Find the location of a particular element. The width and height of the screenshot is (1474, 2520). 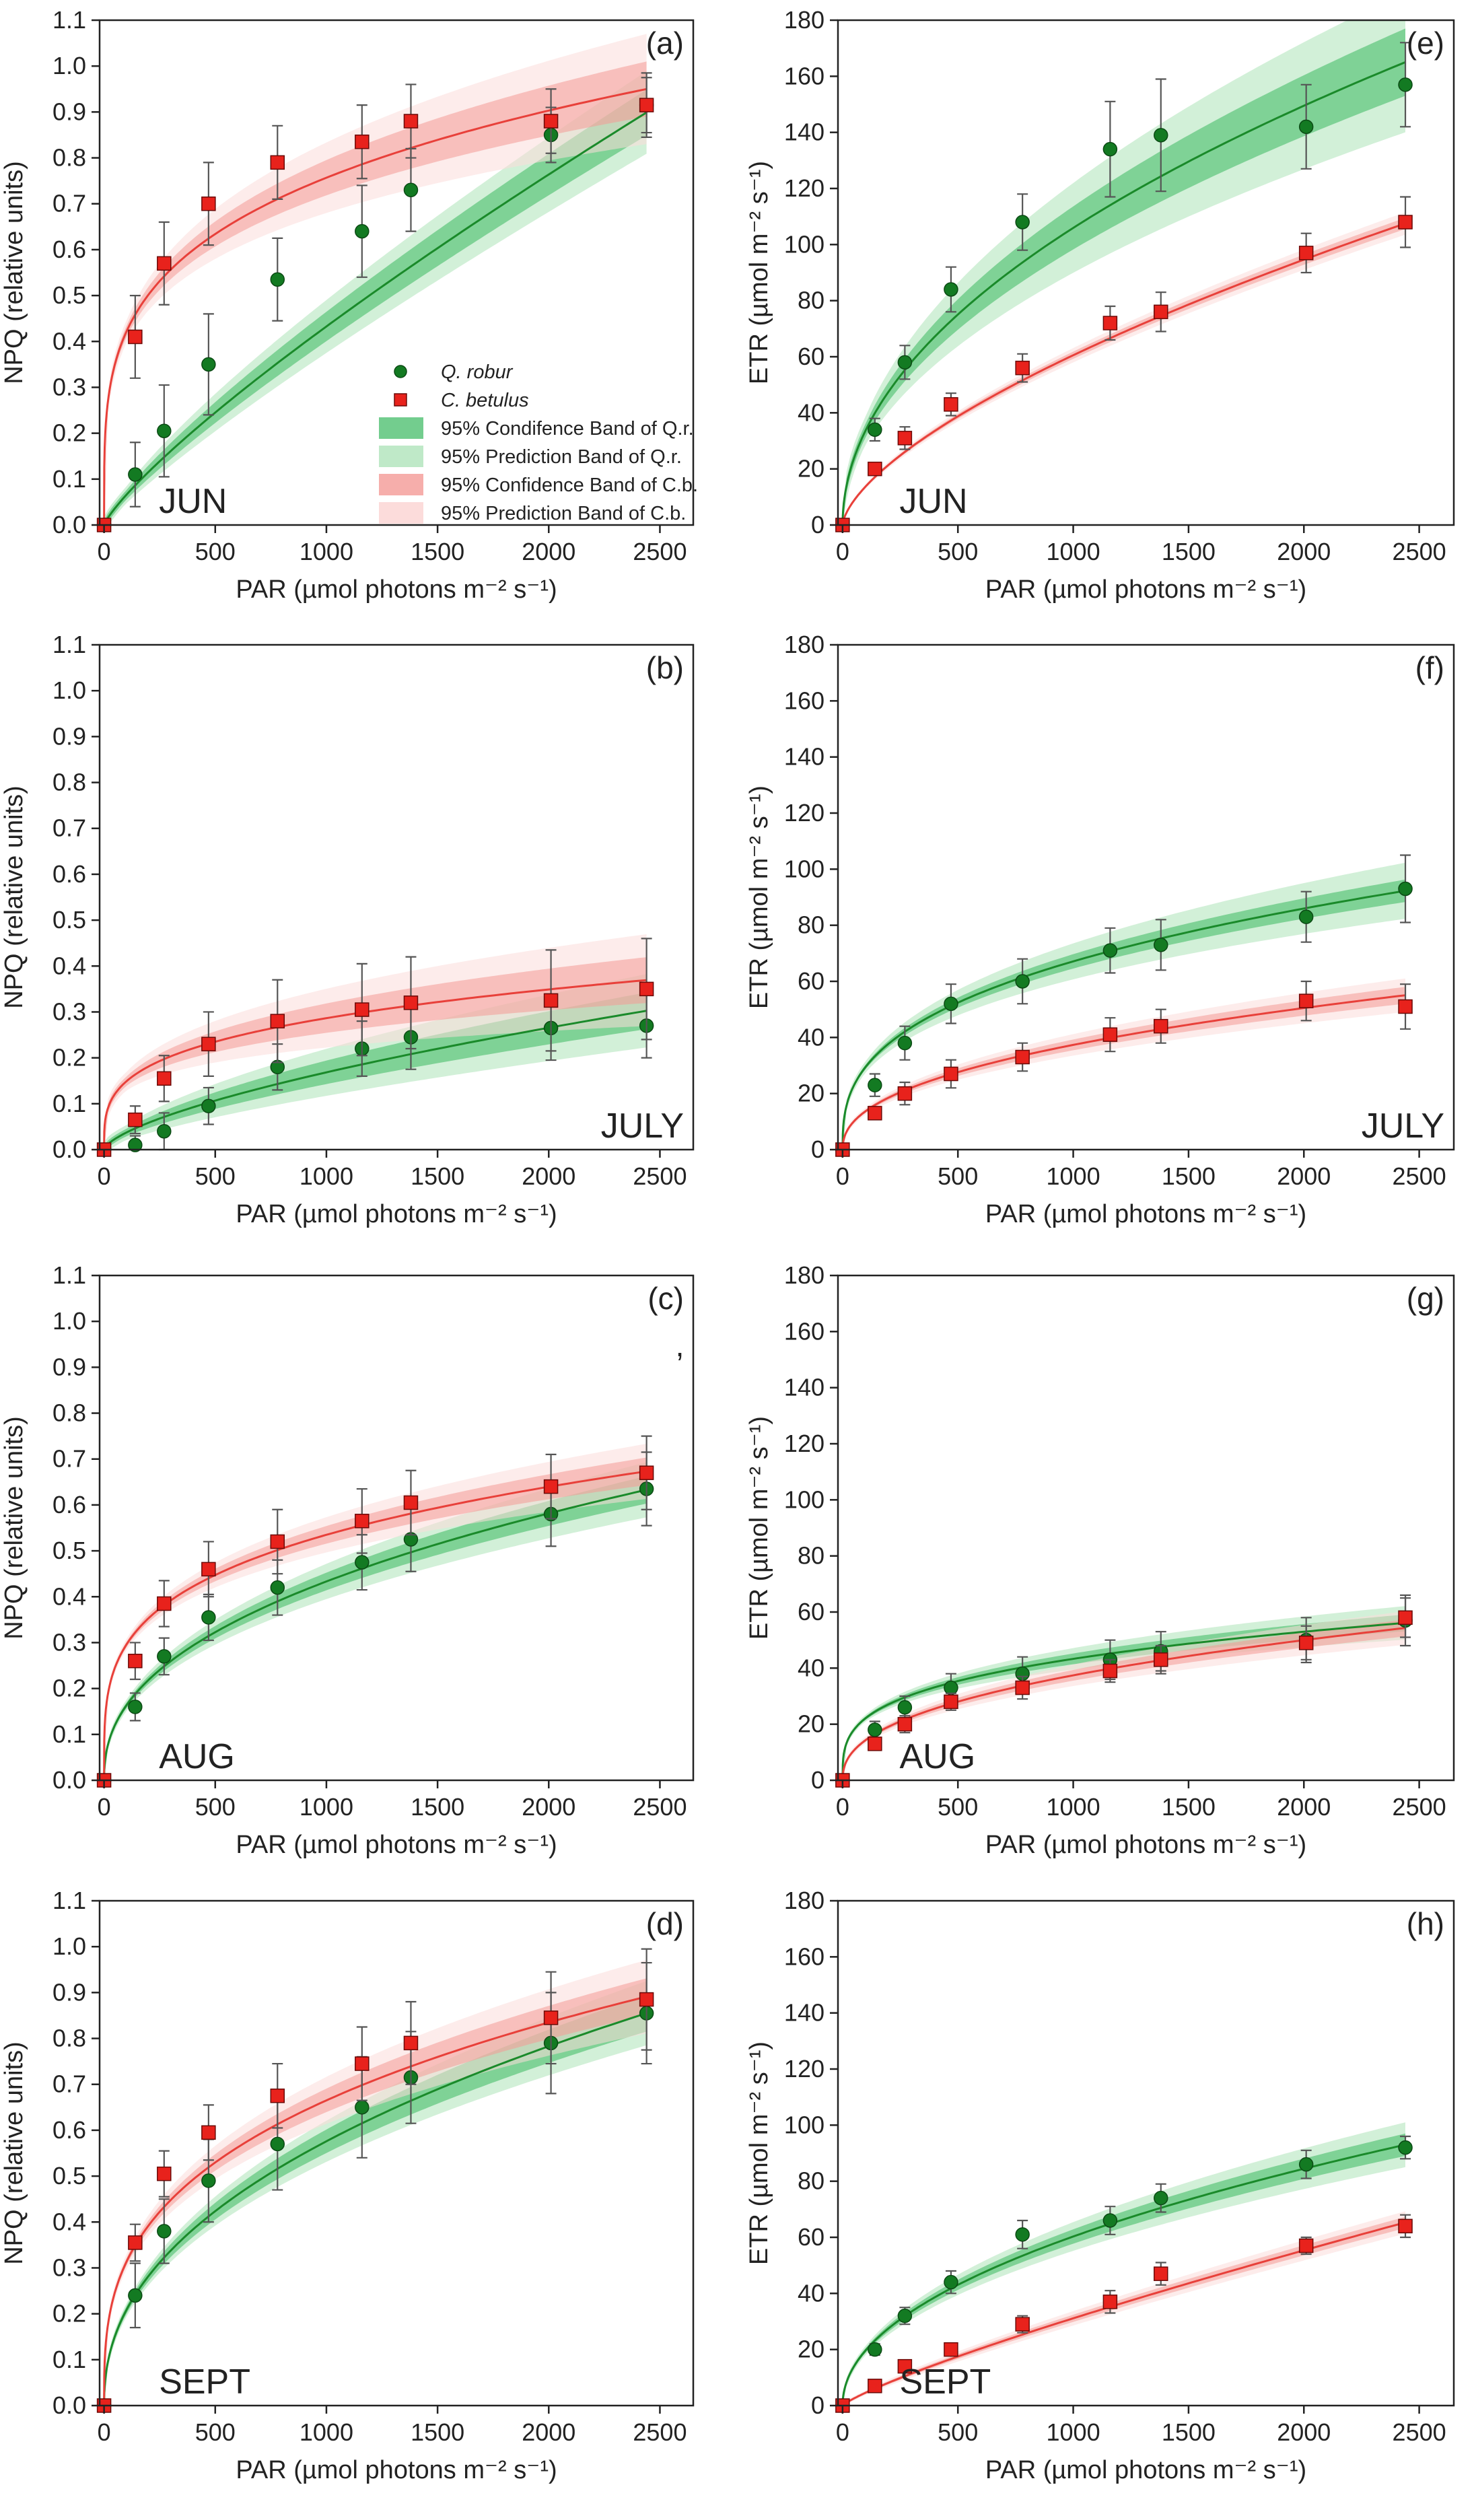

legend-swatch-qr-confidence is located at coordinates (401, 428).